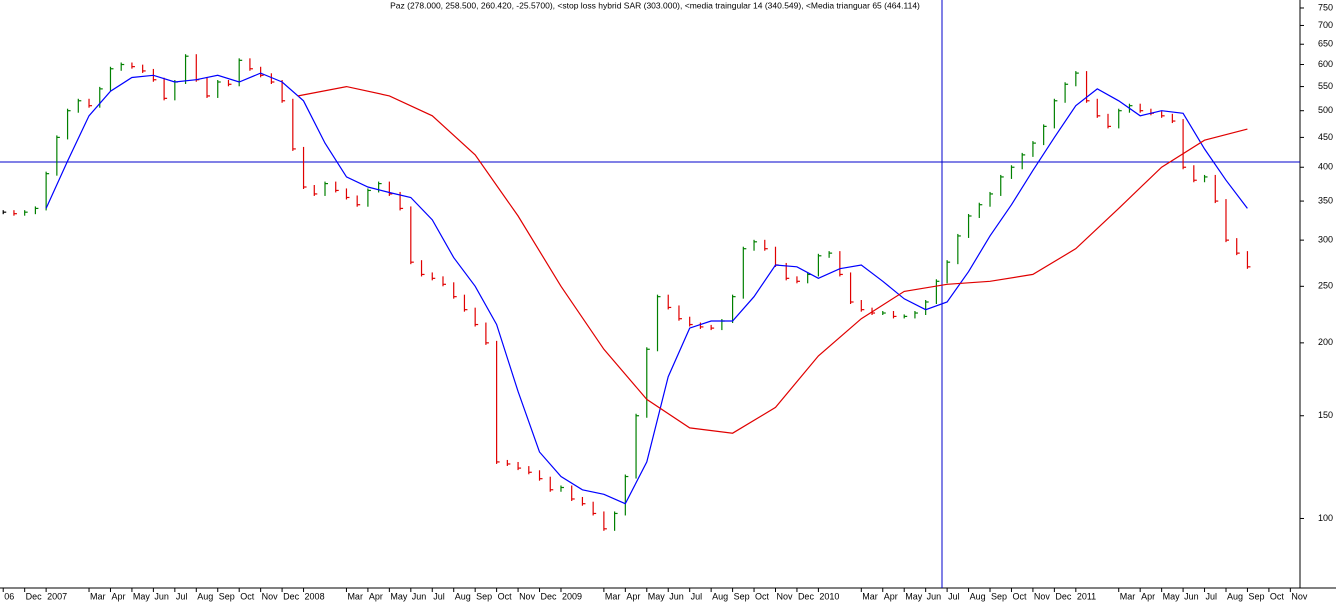 The height and width of the screenshot is (602, 1336). I want to click on x-tick-label: 2009, so click(572, 596).